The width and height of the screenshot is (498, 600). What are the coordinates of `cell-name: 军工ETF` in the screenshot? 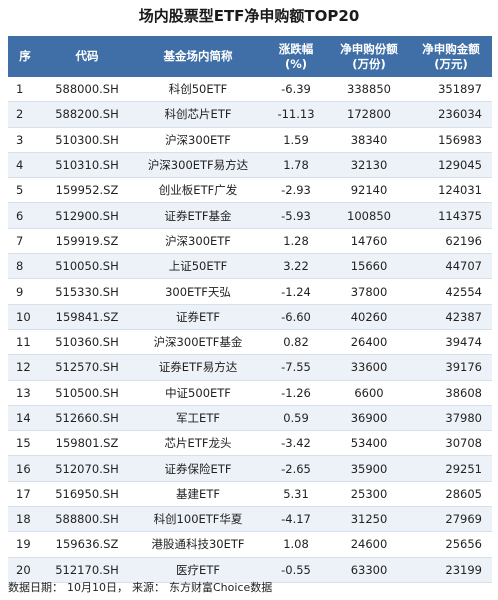 It's located at (198, 418).